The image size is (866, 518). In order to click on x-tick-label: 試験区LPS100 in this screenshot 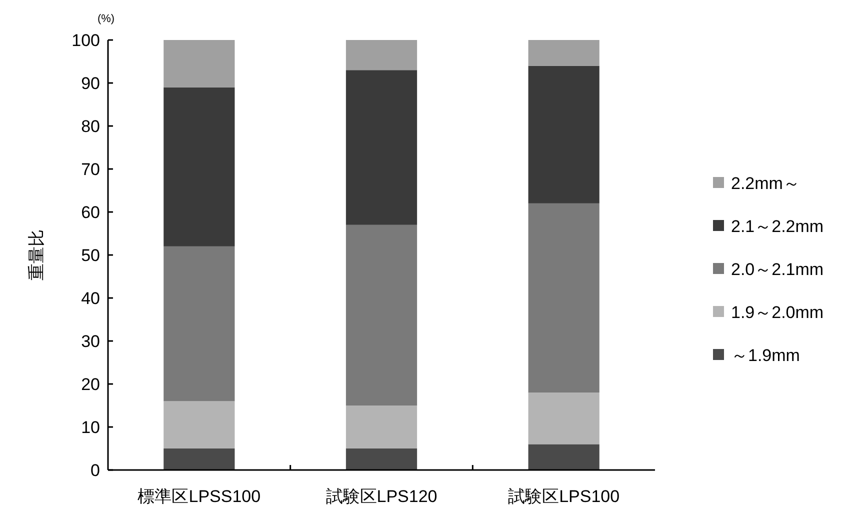, I will do `click(564, 496)`.